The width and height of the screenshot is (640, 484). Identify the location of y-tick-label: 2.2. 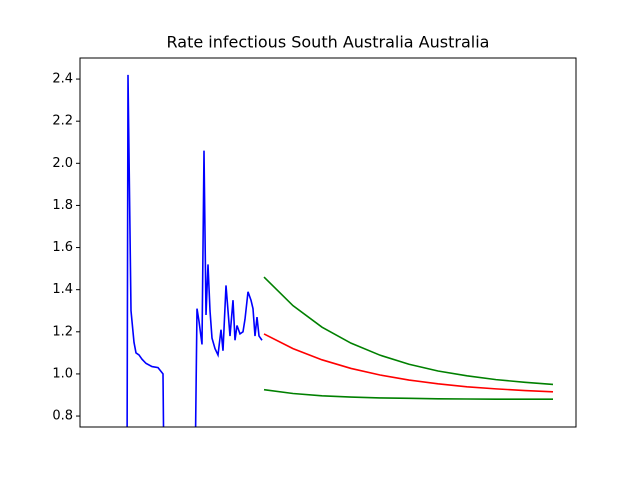
(62, 121).